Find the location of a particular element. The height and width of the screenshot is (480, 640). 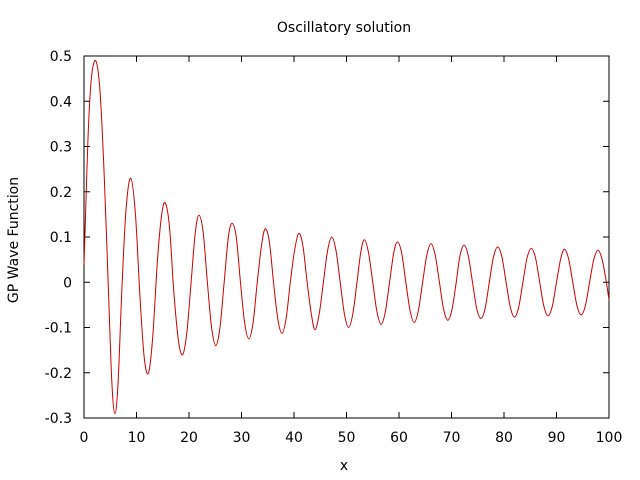

x-tick-label: 70 is located at coordinates (452, 438).